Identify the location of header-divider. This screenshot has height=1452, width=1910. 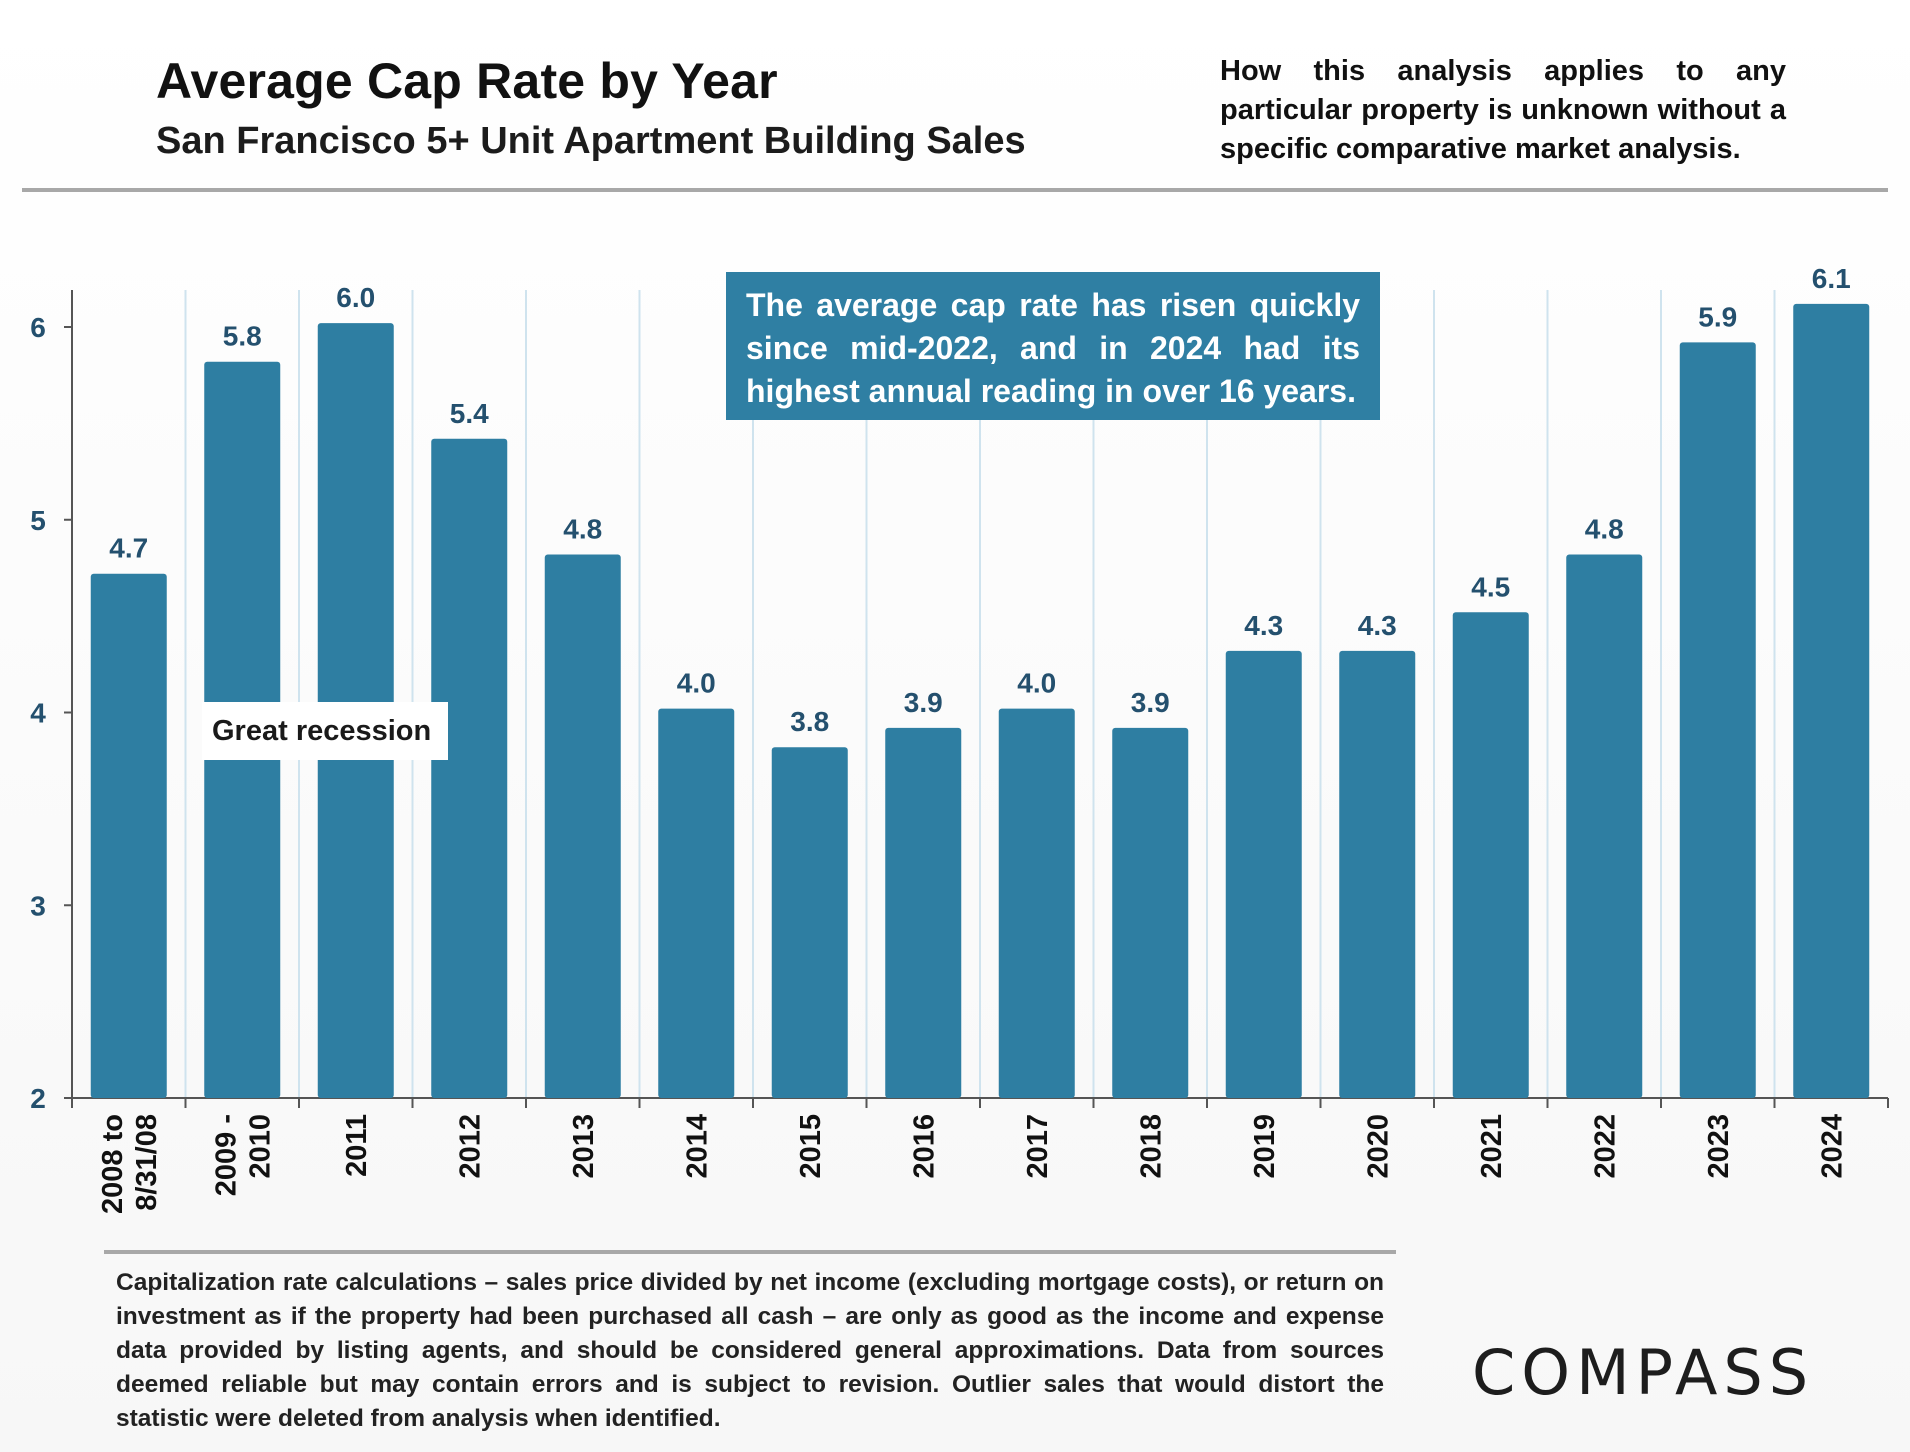
(955, 190).